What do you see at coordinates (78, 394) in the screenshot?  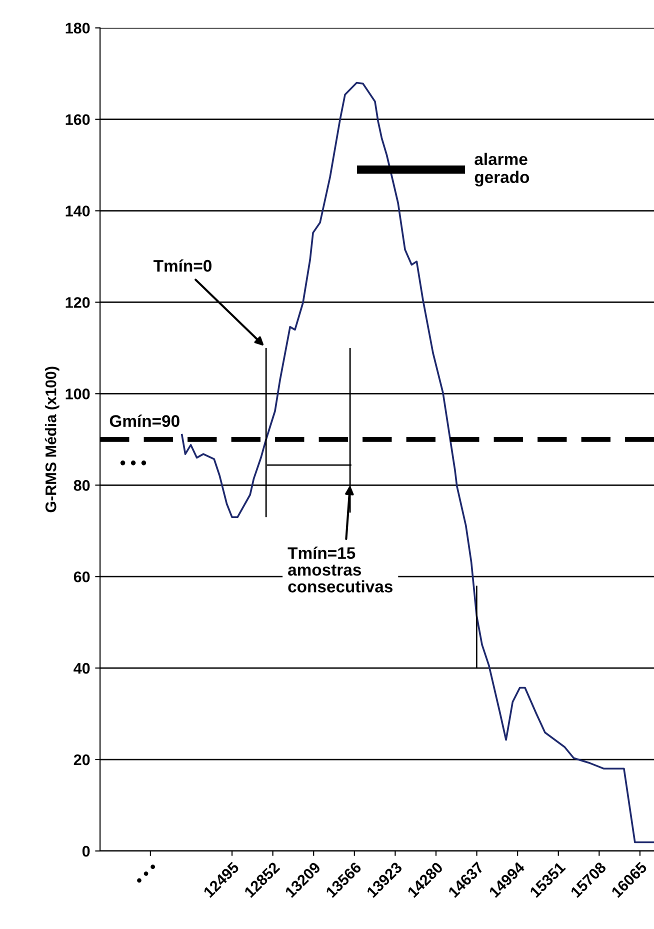 I see `y-tick-label: 100` at bounding box center [78, 394].